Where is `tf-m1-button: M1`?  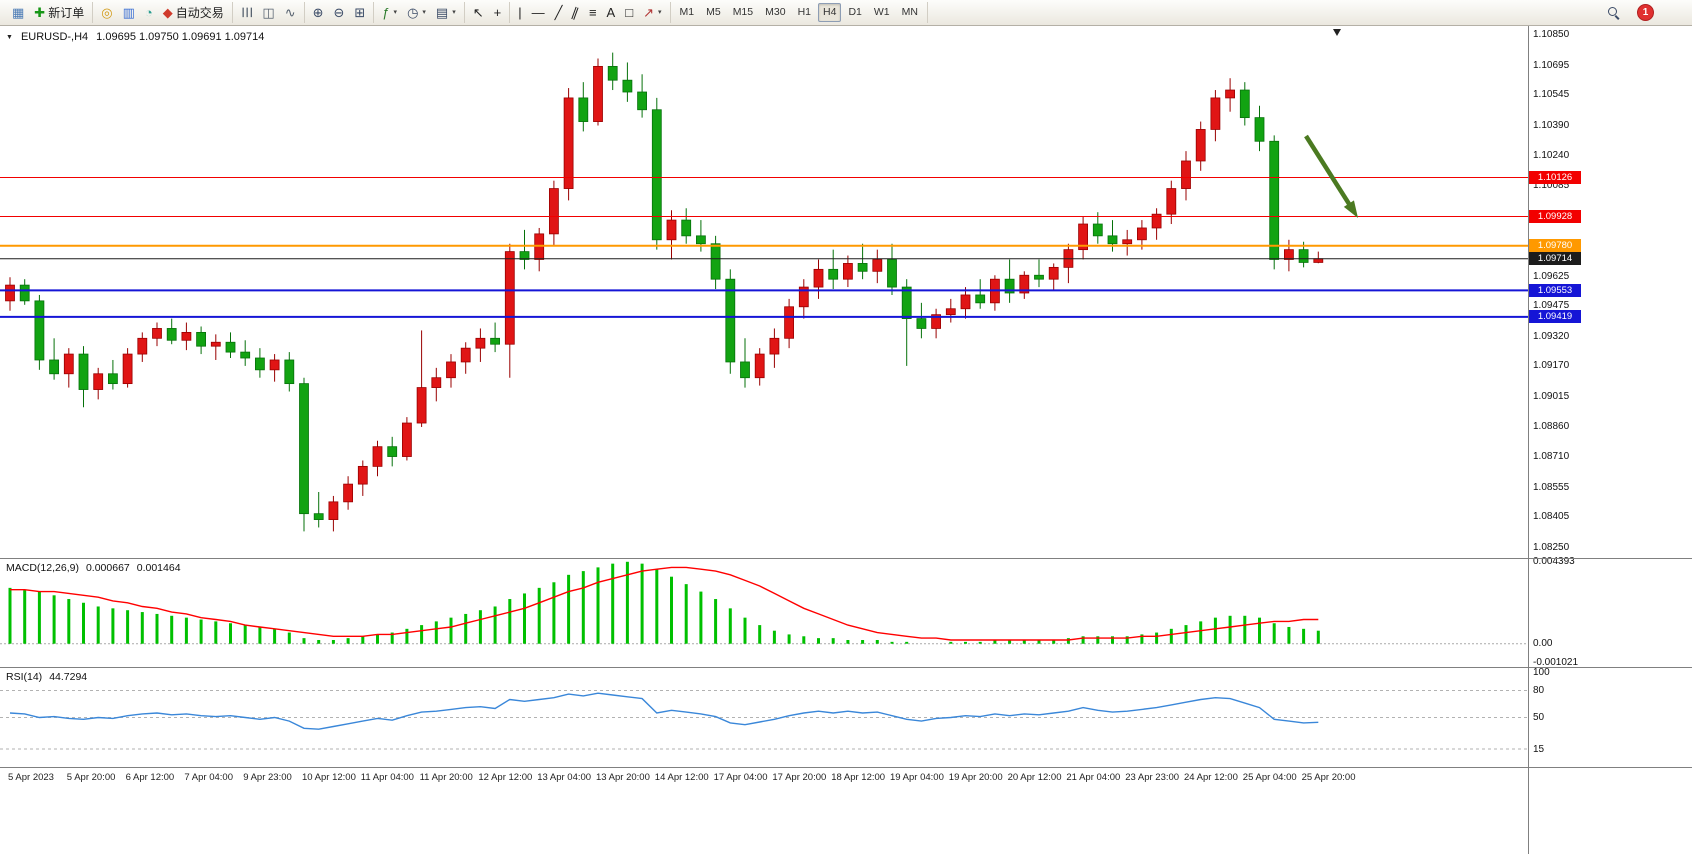 tf-m1-button: M1 is located at coordinates (687, 12).